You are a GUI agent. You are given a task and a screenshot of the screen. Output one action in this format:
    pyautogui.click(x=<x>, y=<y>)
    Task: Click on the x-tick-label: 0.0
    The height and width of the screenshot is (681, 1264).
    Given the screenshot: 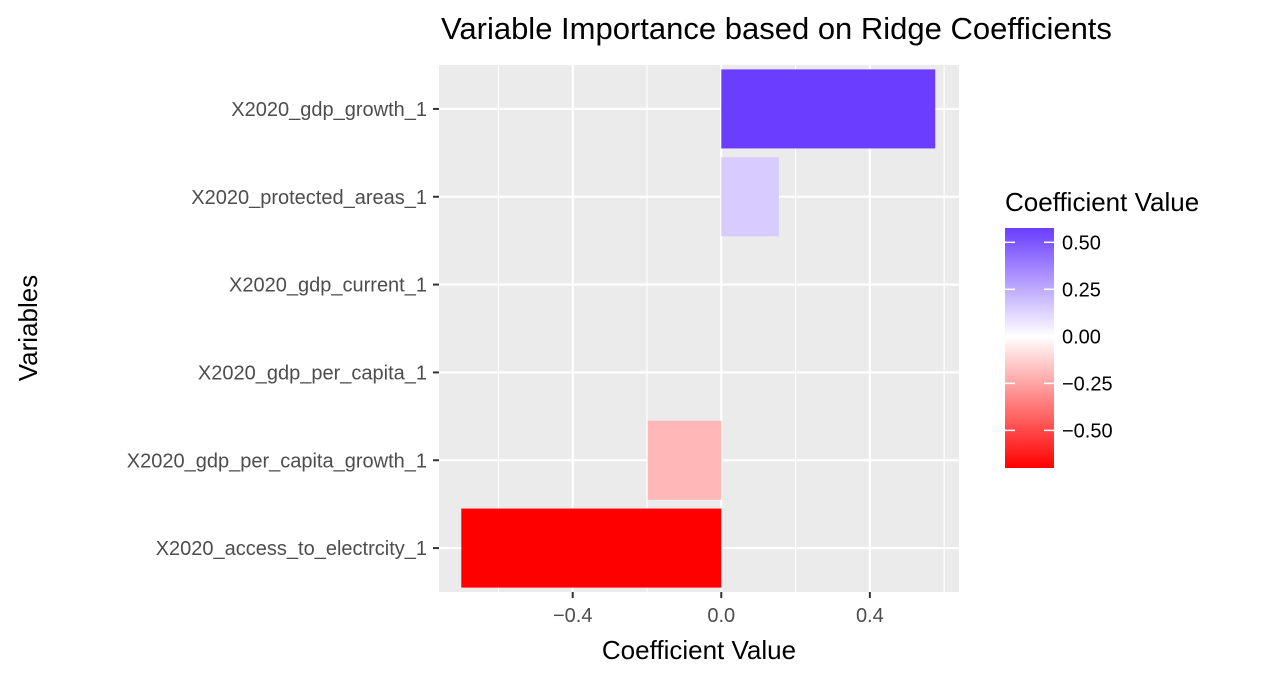 What is the action you would take?
    pyautogui.click(x=721, y=616)
    